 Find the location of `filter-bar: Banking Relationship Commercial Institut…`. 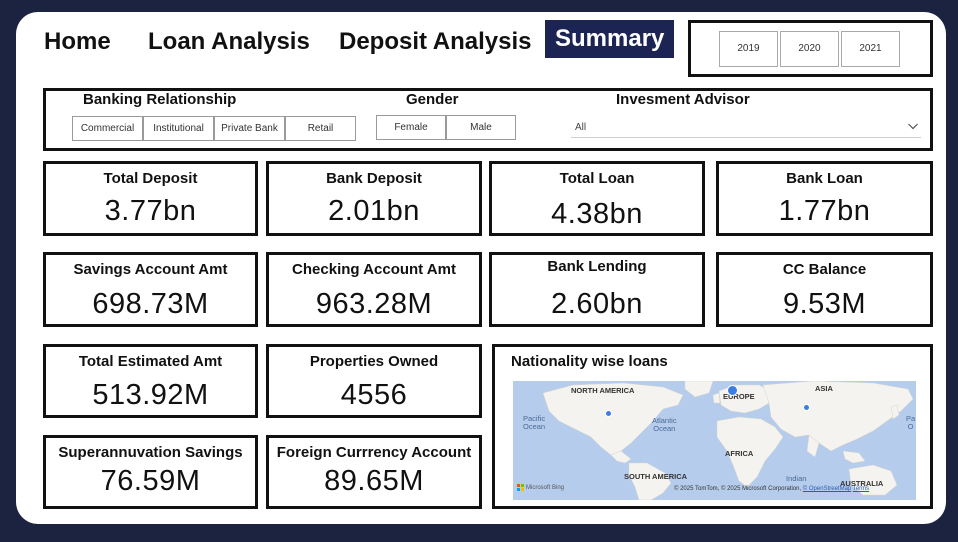

filter-bar: Banking Relationship Commercial Institut… is located at coordinates (488, 119).